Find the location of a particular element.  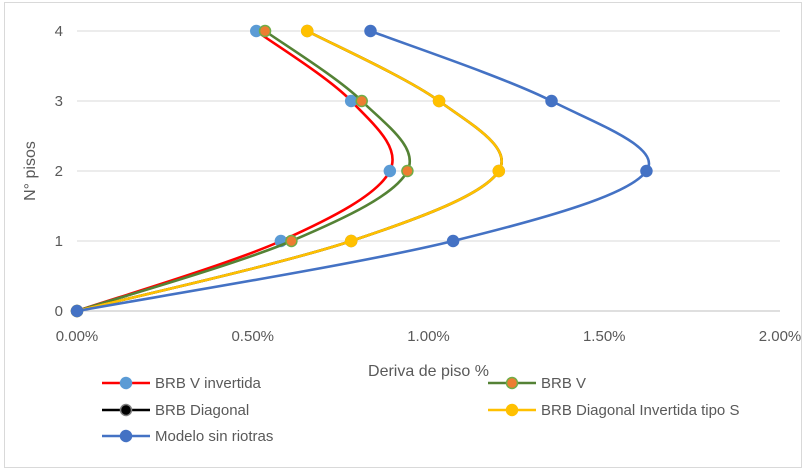

x-tick-label: 0.50% is located at coordinates (252, 336).